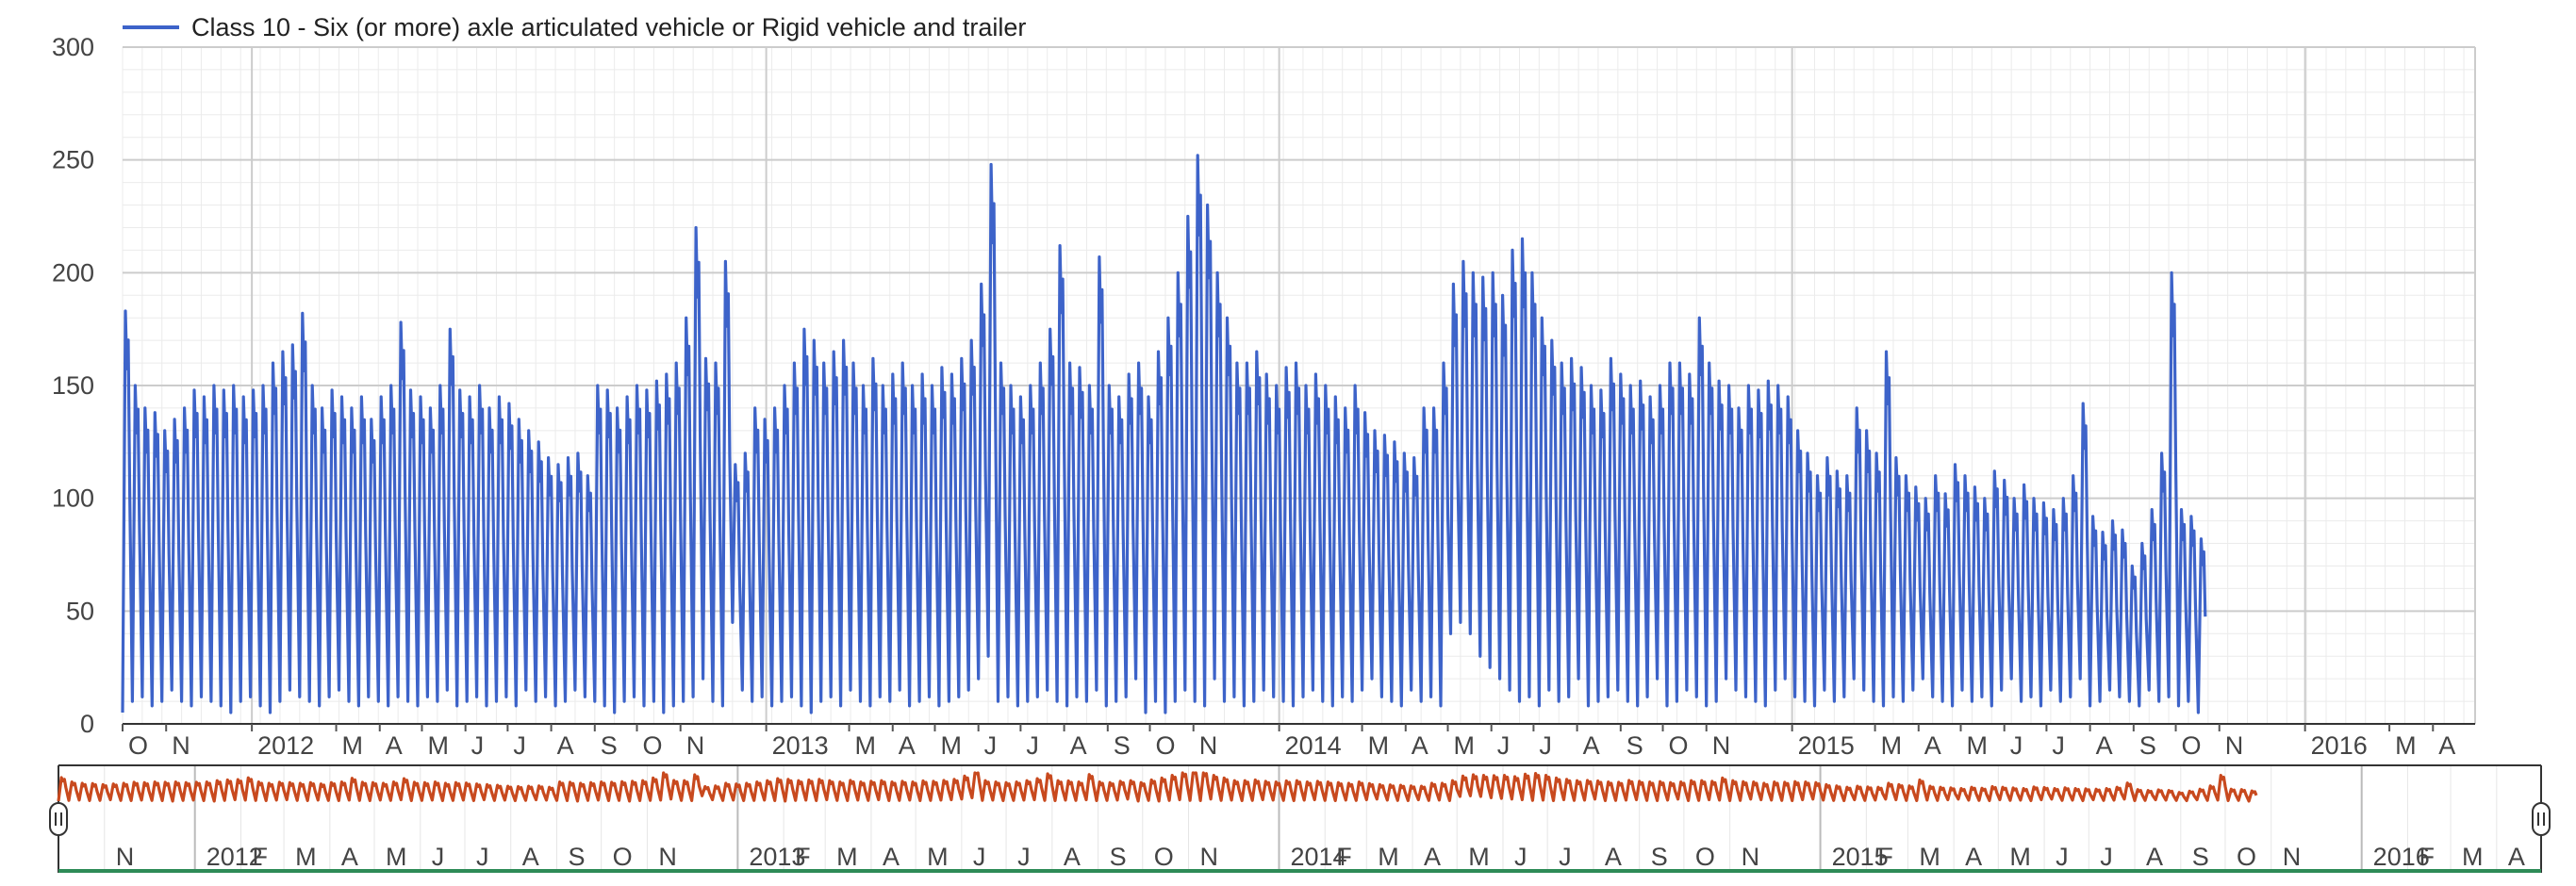 The height and width of the screenshot is (886, 2576). What do you see at coordinates (80, 611) in the screenshot?
I see `y-tick-label: 50` at bounding box center [80, 611].